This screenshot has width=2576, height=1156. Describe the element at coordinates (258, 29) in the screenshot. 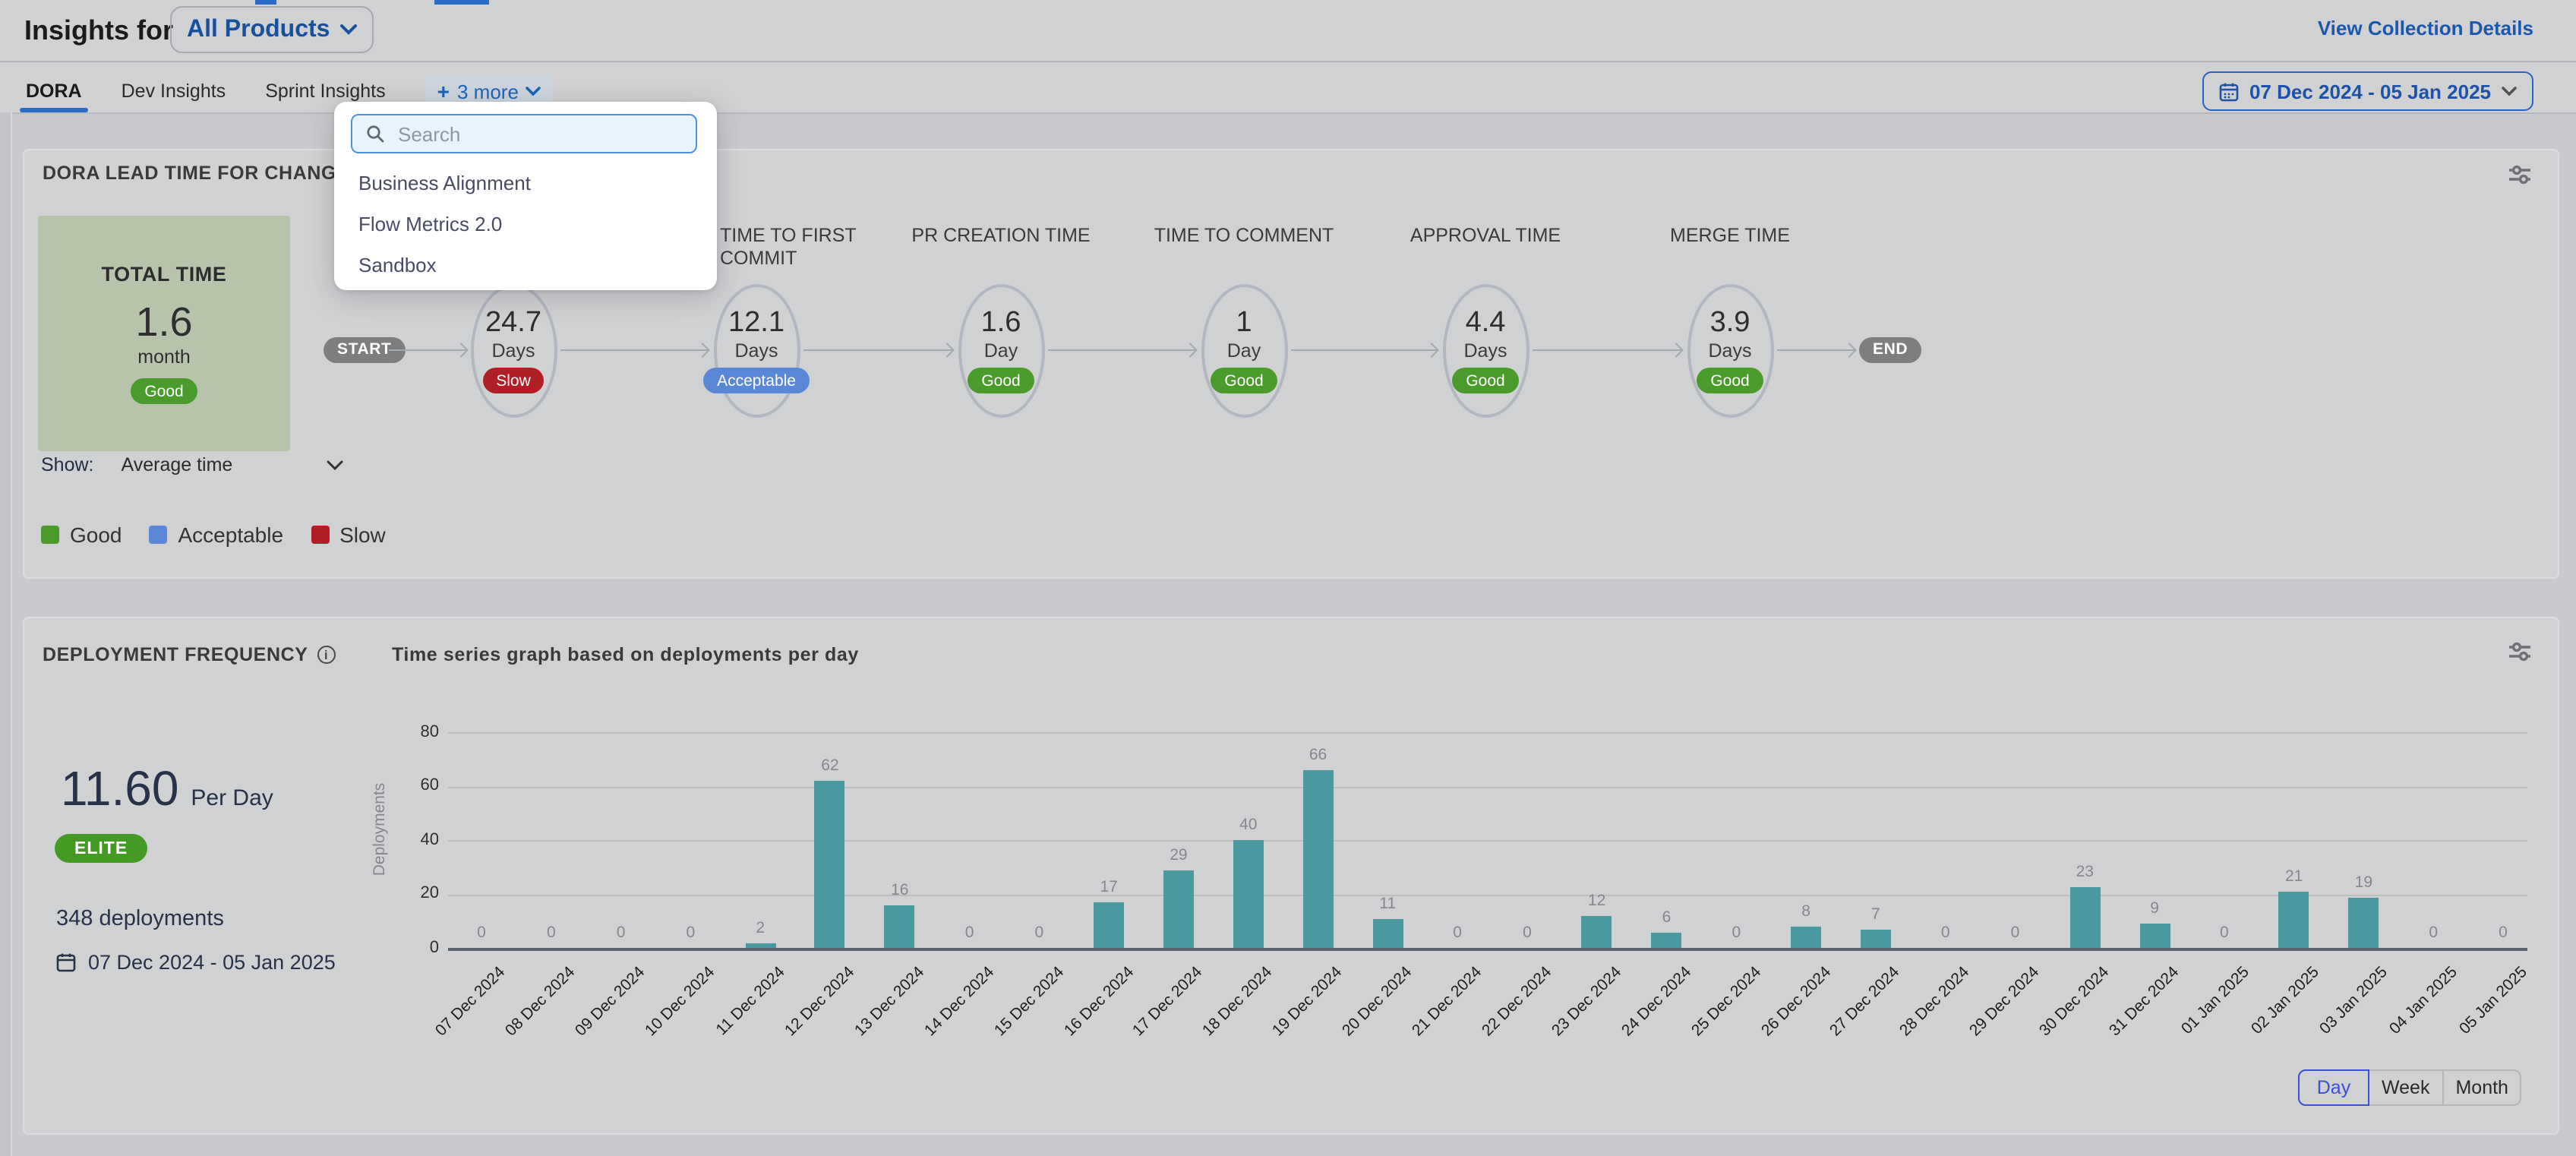

I see `collection-selector-label: All Products` at that location.